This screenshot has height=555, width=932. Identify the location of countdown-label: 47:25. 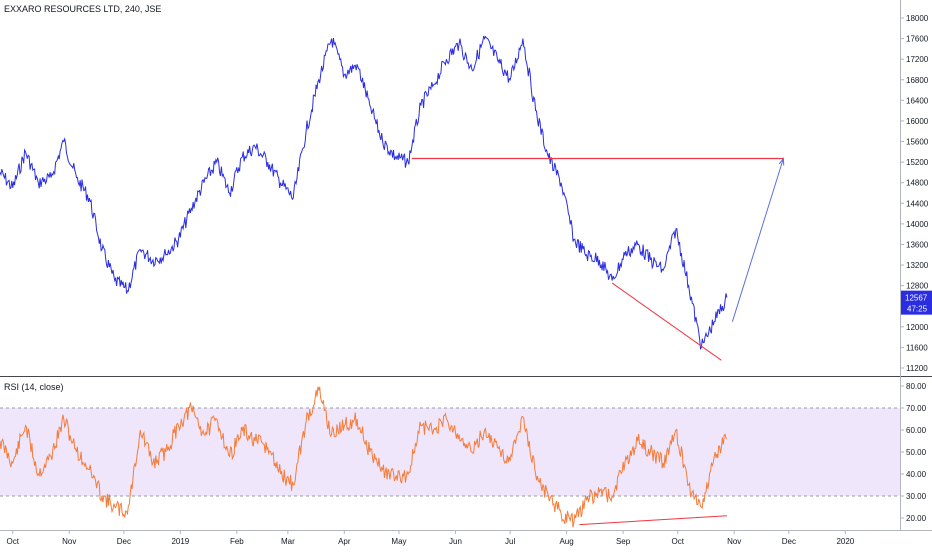
(917, 309).